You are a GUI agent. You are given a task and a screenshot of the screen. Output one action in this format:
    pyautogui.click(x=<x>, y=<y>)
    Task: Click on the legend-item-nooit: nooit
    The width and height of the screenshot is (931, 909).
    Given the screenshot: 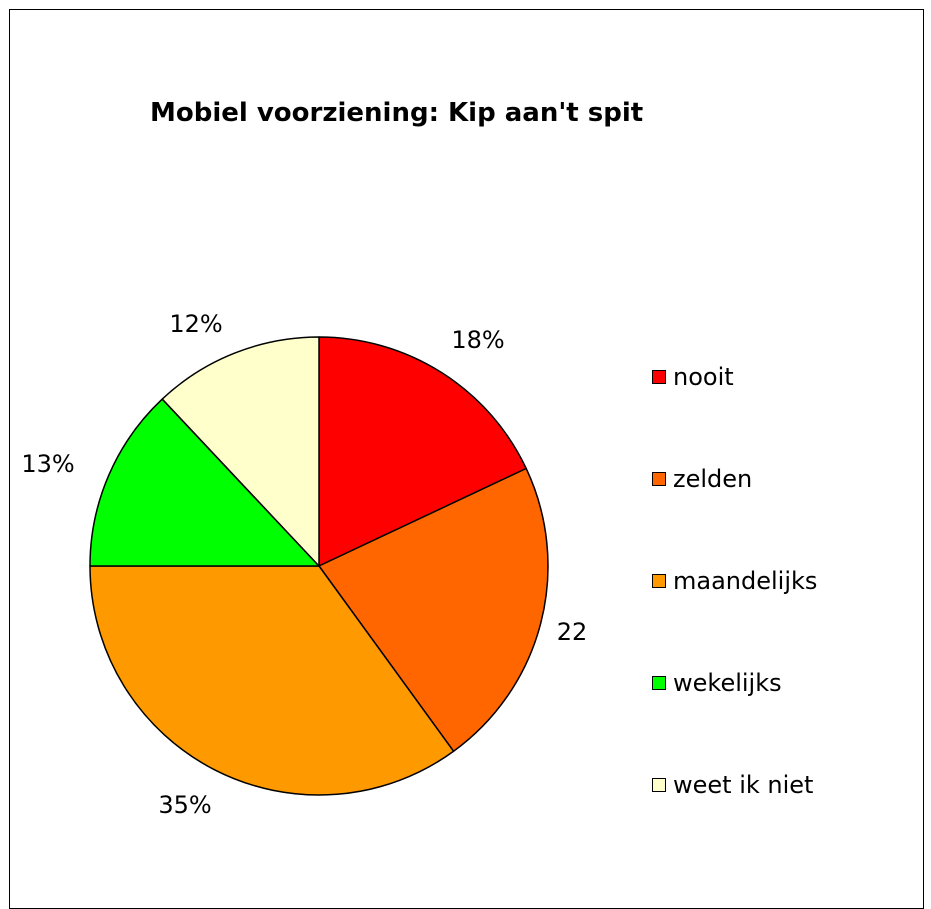 What is the action you would take?
    pyautogui.click(x=693, y=377)
    